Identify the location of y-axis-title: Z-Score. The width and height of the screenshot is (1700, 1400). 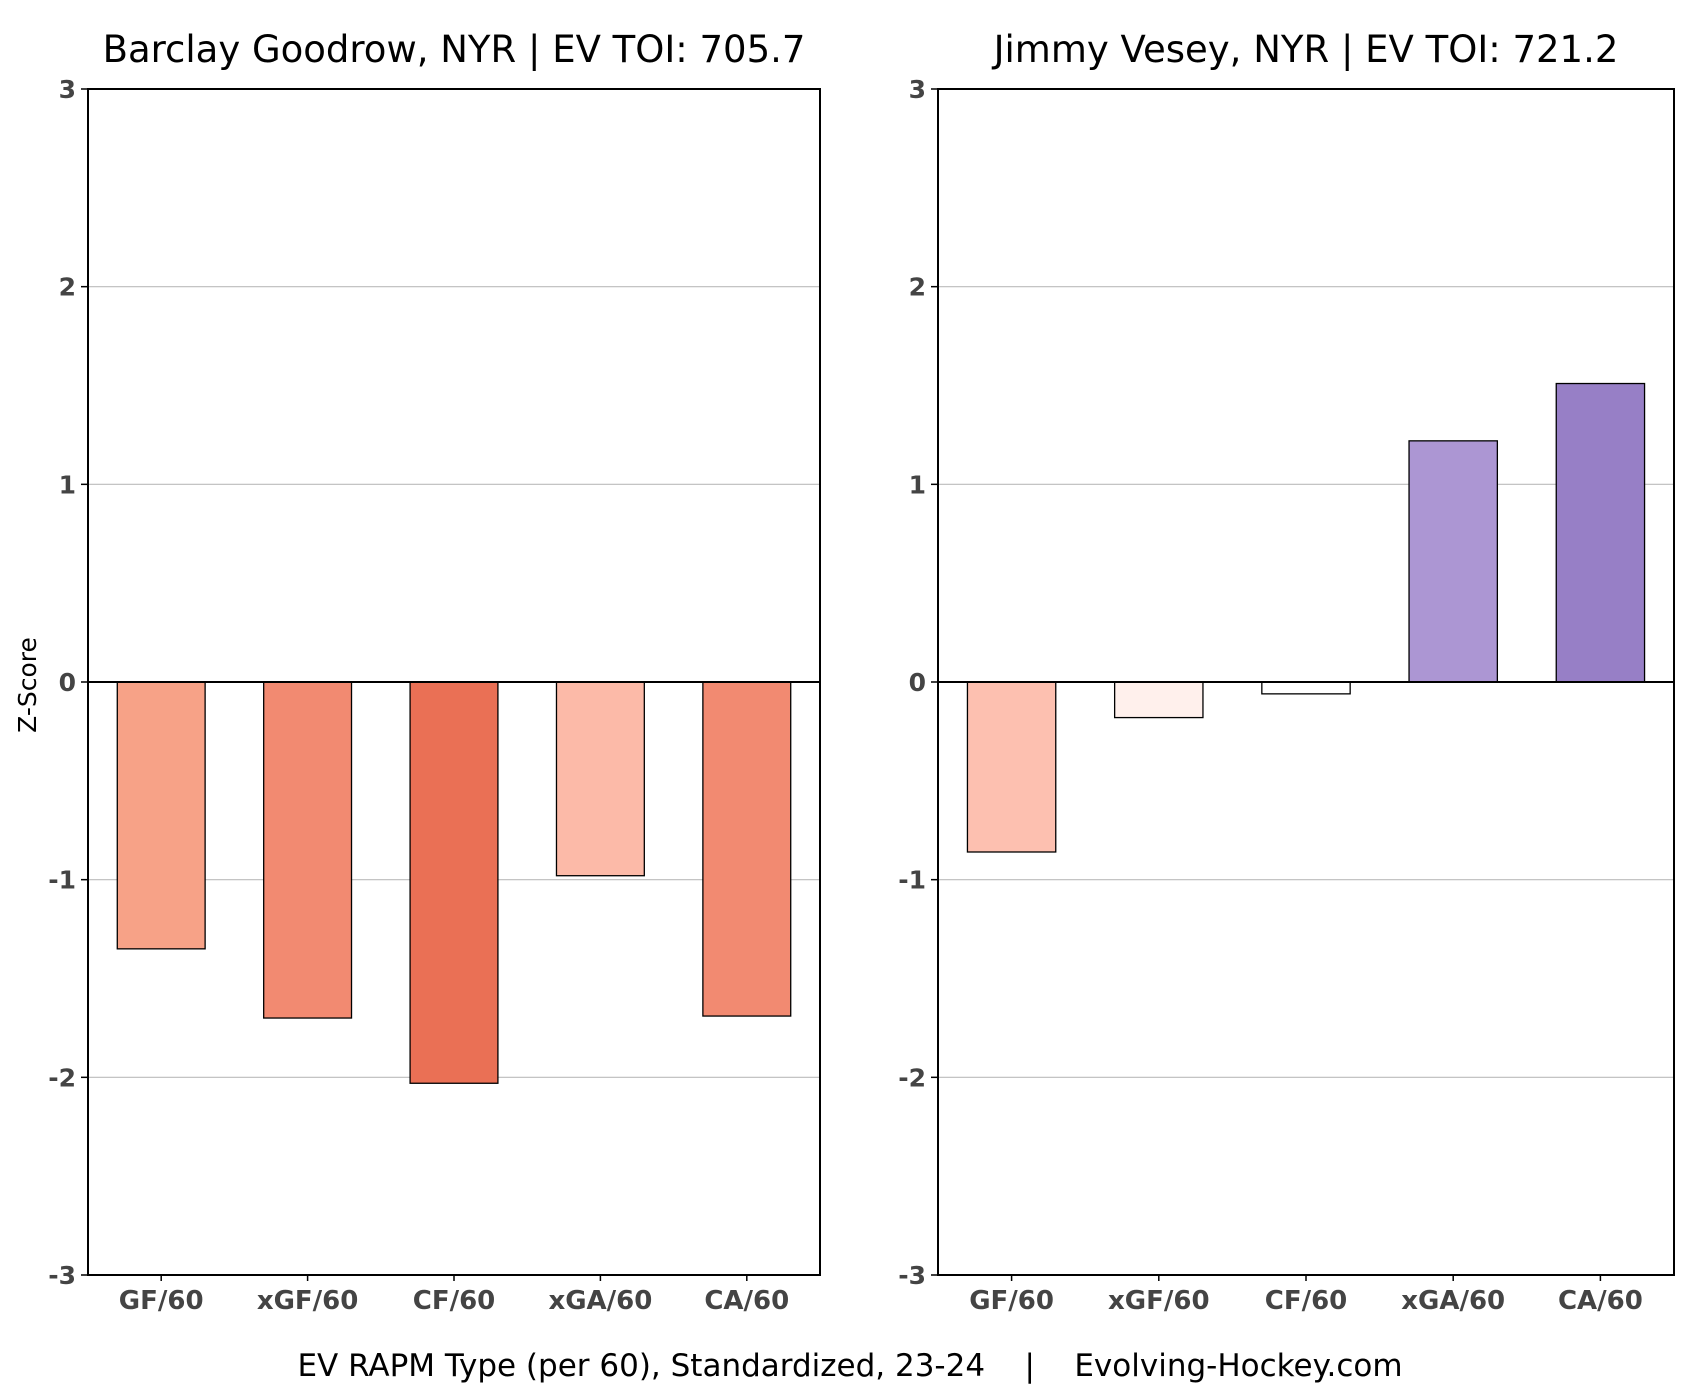
(27, 685).